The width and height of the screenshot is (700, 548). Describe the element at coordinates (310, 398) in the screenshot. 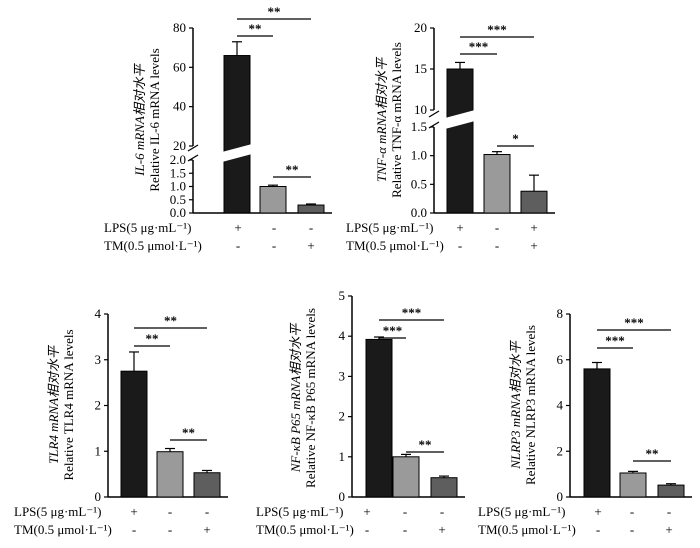

I see `y-axis-label-en: Relative NF-κB P65 mRNA levels` at that location.